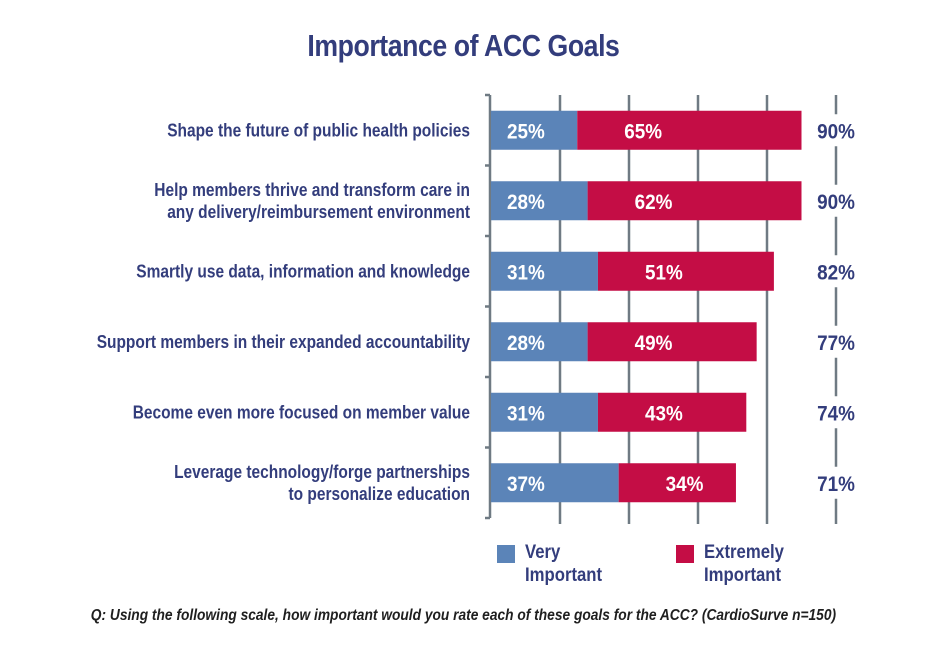 Image resolution: width=927 pixels, height=657 pixels. I want to click on bar-value-label: 43%, so click(664, 413).